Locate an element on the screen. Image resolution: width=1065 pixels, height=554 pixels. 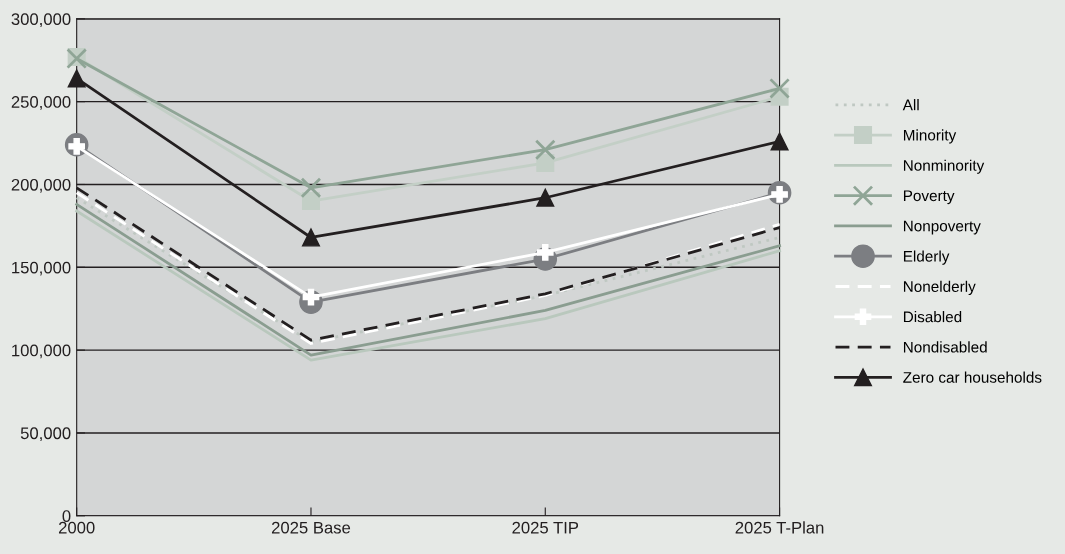
legend-label: Nondisabled is located at coordinates (945, 347).